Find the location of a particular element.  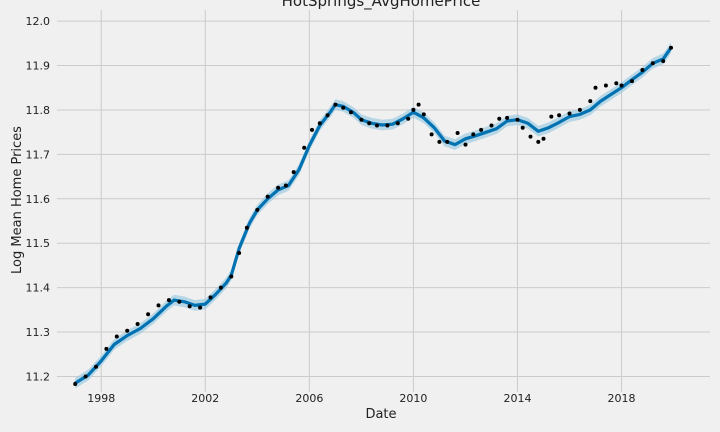

x-tick-label: 2006 is located at coordinates (309, 398).